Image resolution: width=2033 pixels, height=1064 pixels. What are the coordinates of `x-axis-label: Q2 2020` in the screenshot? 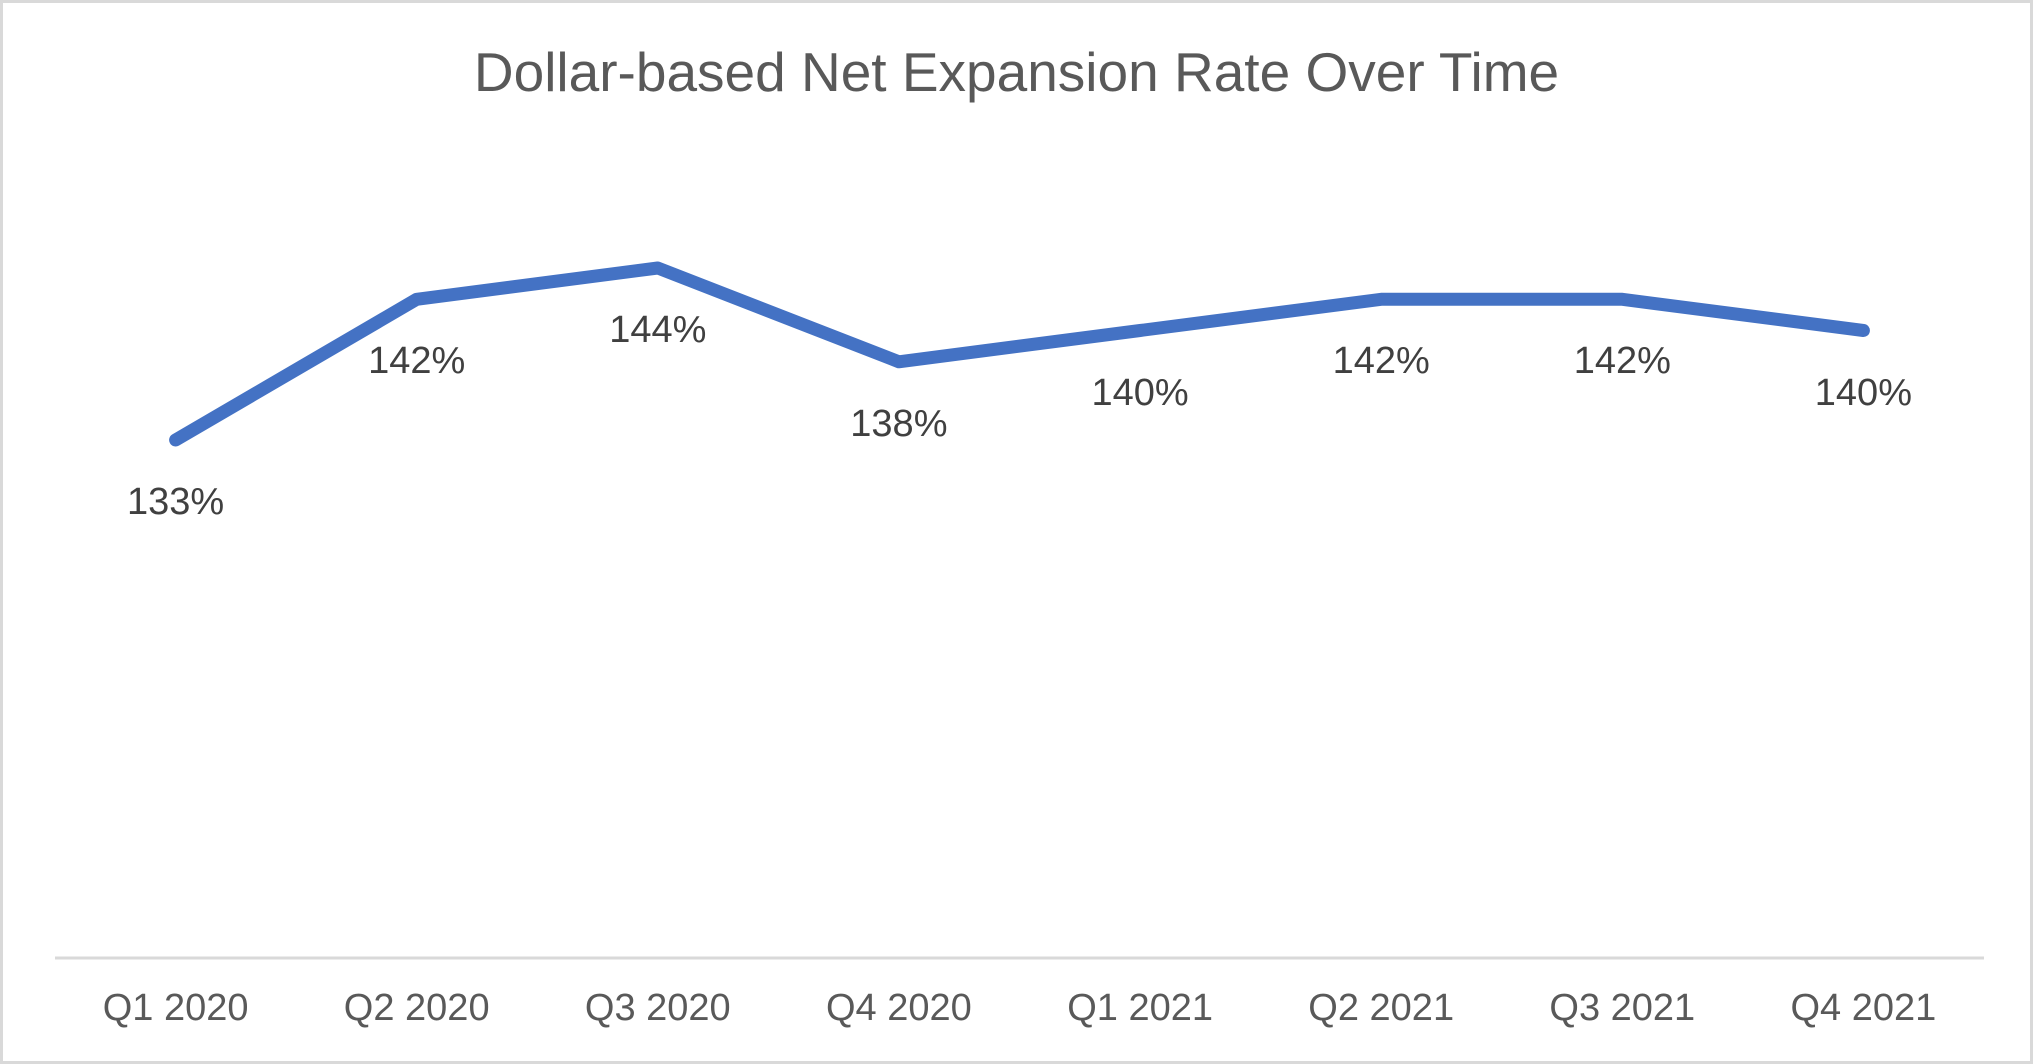 It's located at (416, 1008).